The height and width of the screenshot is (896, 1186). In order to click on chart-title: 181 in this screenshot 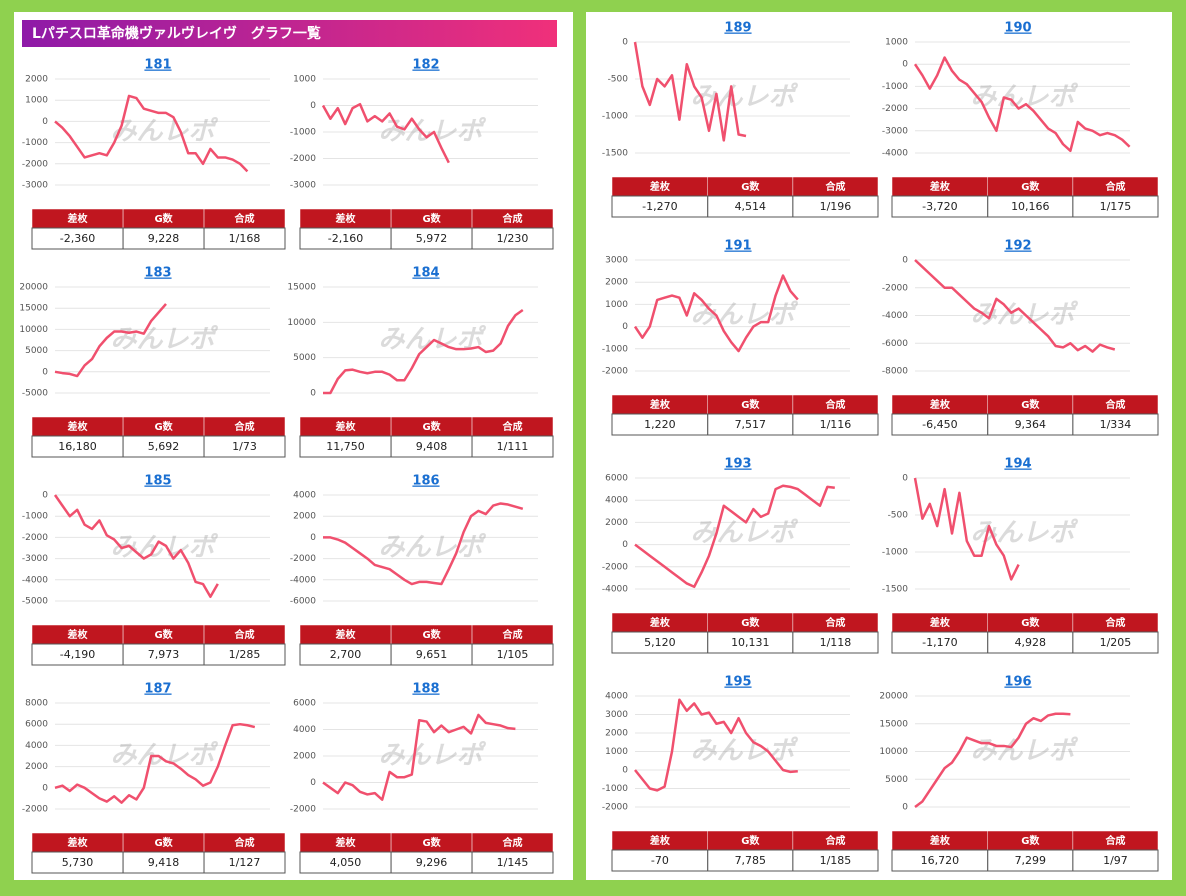, I will do `click(157, 65)`.